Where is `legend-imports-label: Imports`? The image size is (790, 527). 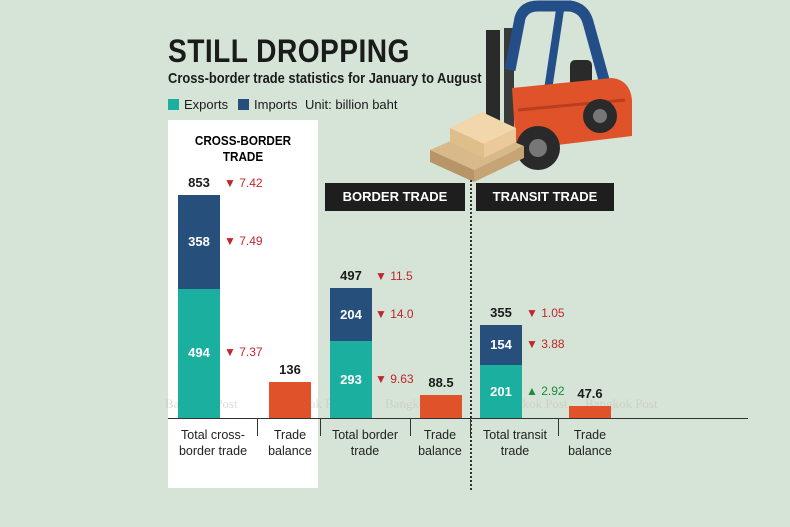
legend-imports-label: Imports is located at coordinates (276, 104).